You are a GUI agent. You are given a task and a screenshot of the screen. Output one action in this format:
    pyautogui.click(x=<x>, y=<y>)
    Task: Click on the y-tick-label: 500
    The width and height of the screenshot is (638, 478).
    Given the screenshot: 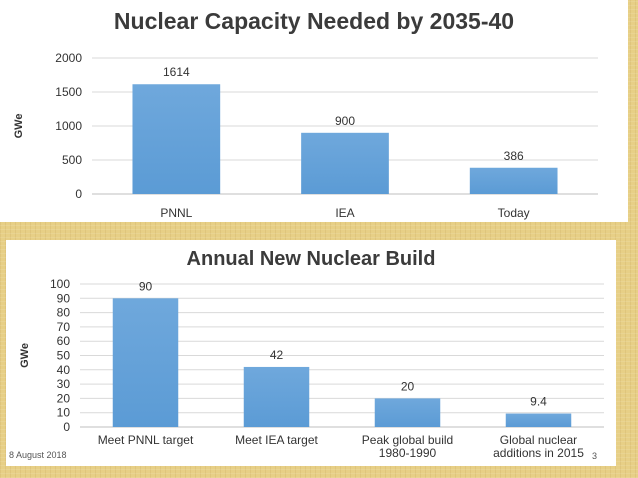 What is the action you would take?
    pyautogui.click(x=72, y=160)
    